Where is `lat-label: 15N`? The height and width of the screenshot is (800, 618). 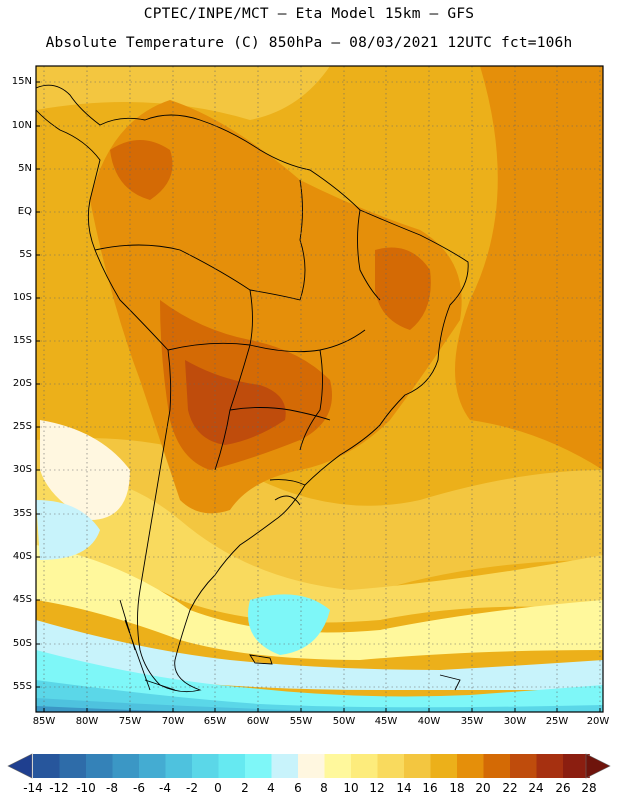
lat-label: 15N is located at coordinates (21, 81).